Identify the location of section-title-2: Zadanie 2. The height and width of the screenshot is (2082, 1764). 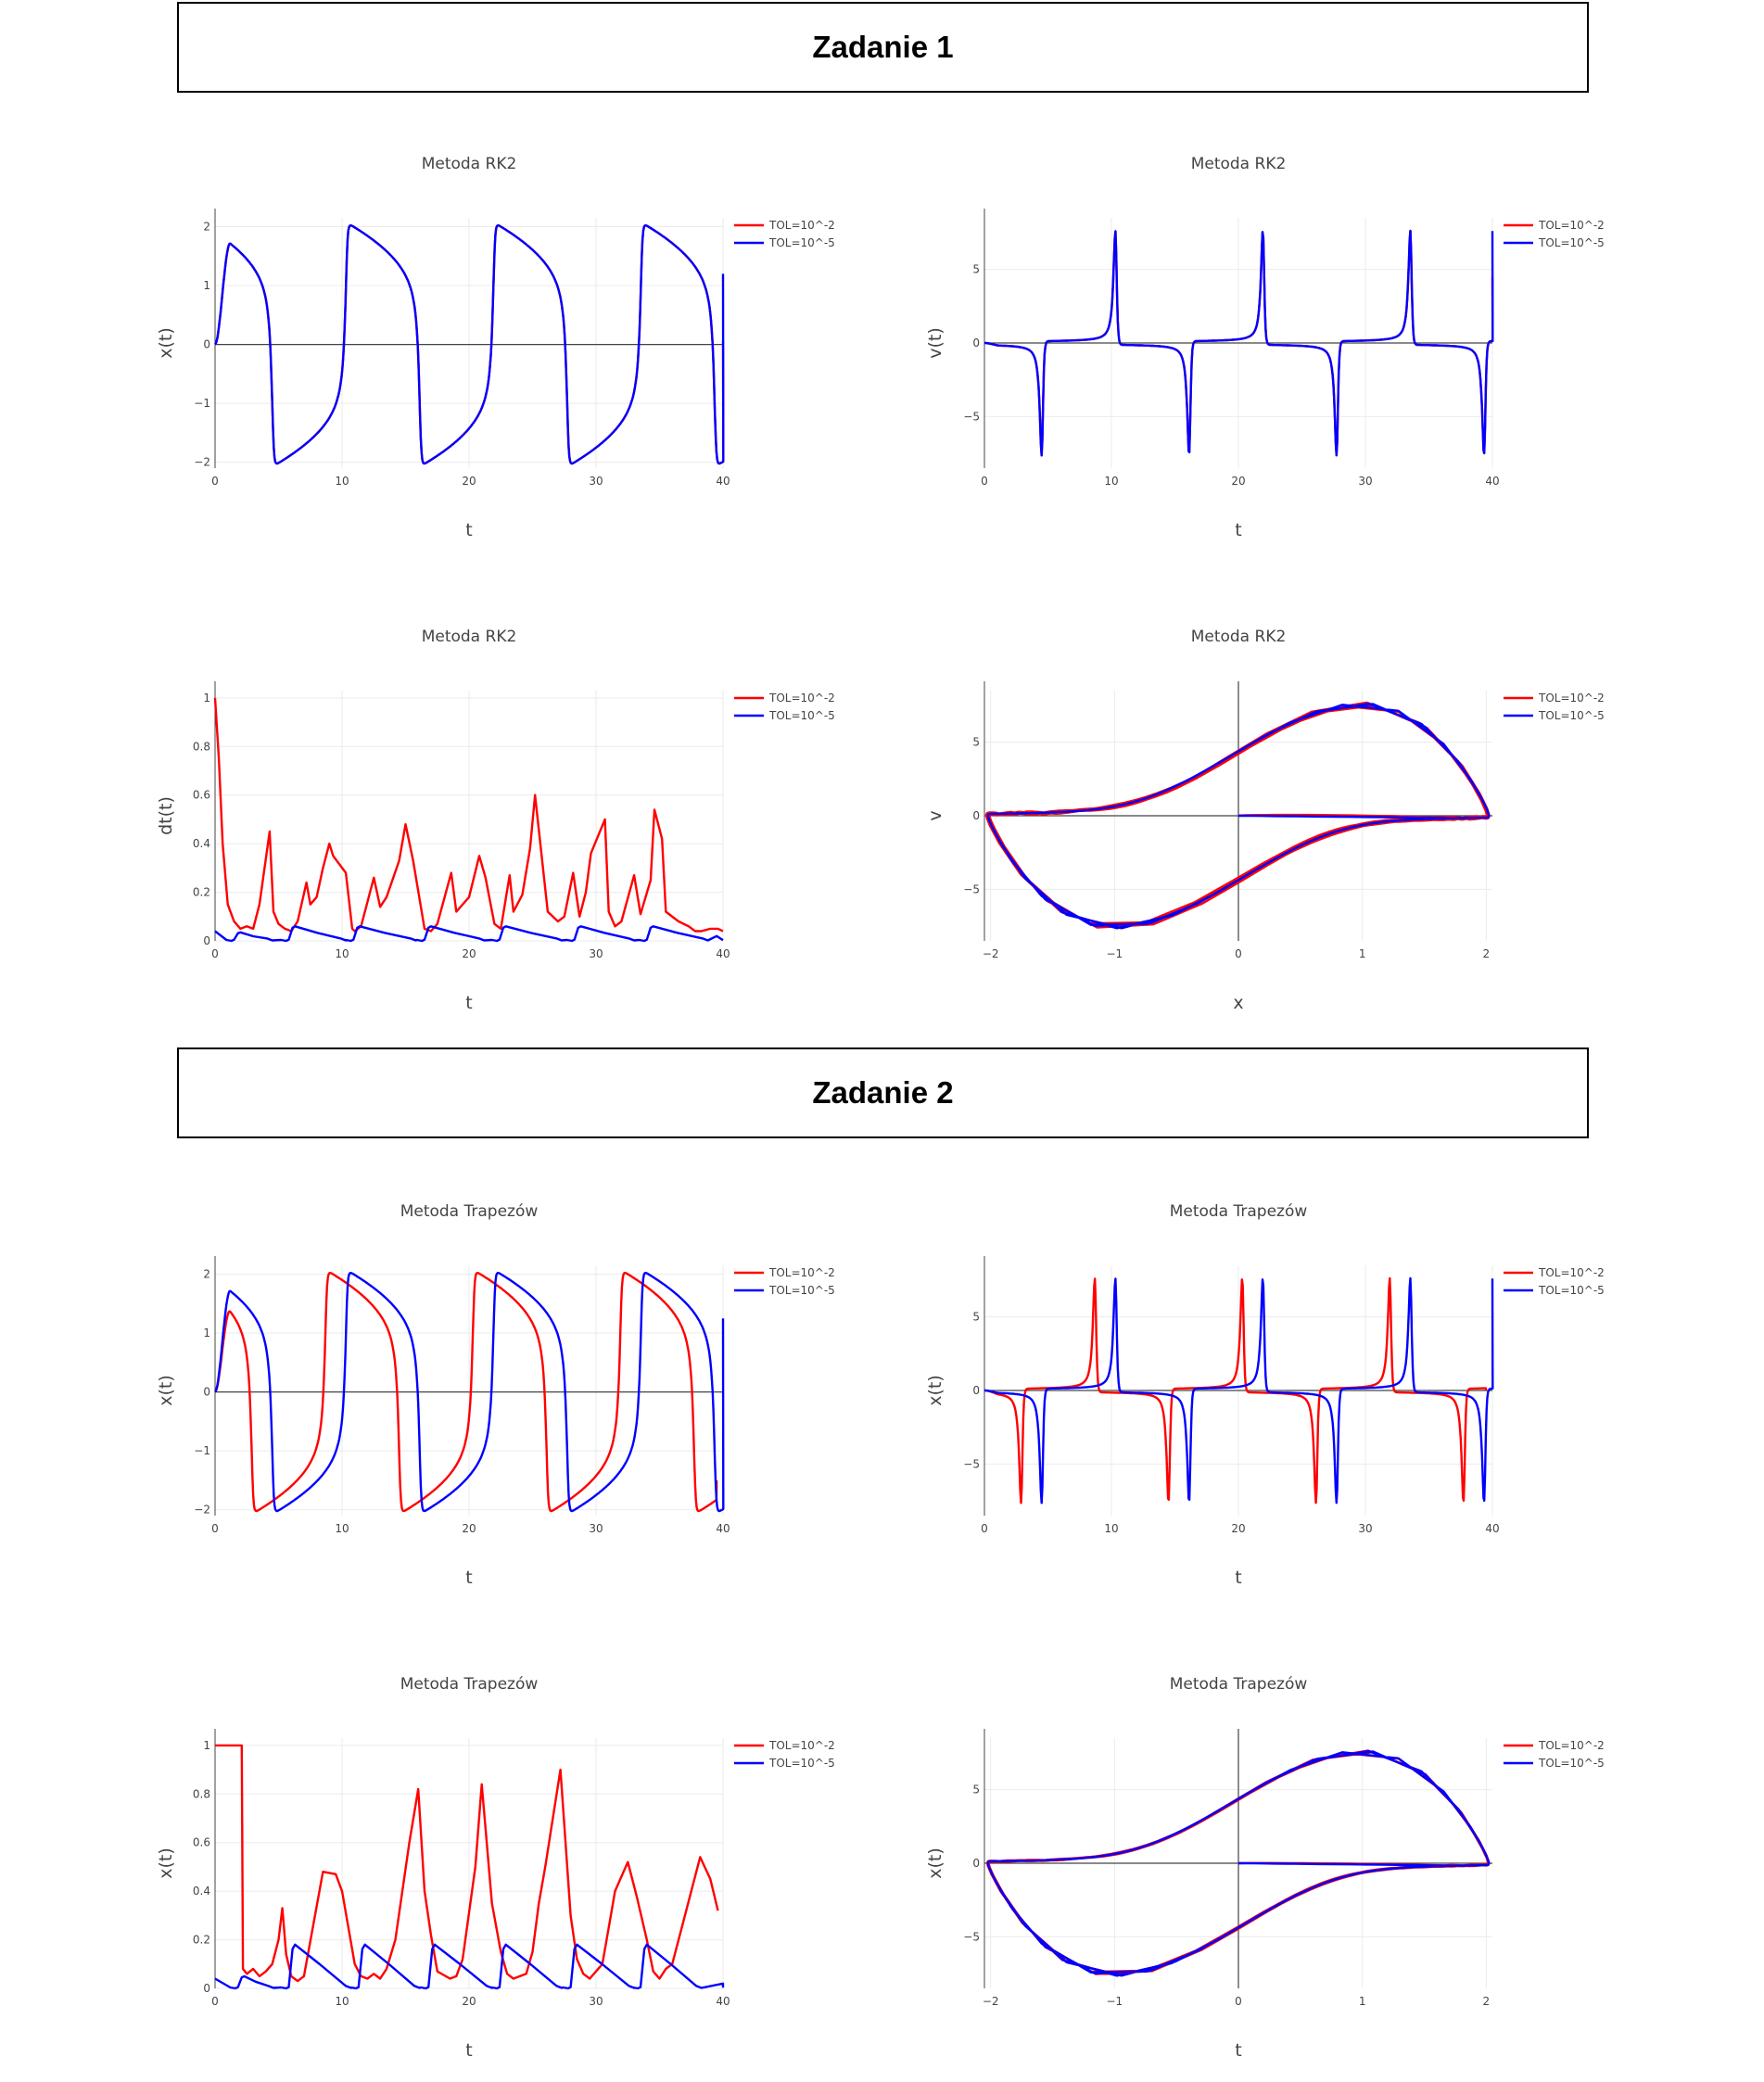
(883, 1092).